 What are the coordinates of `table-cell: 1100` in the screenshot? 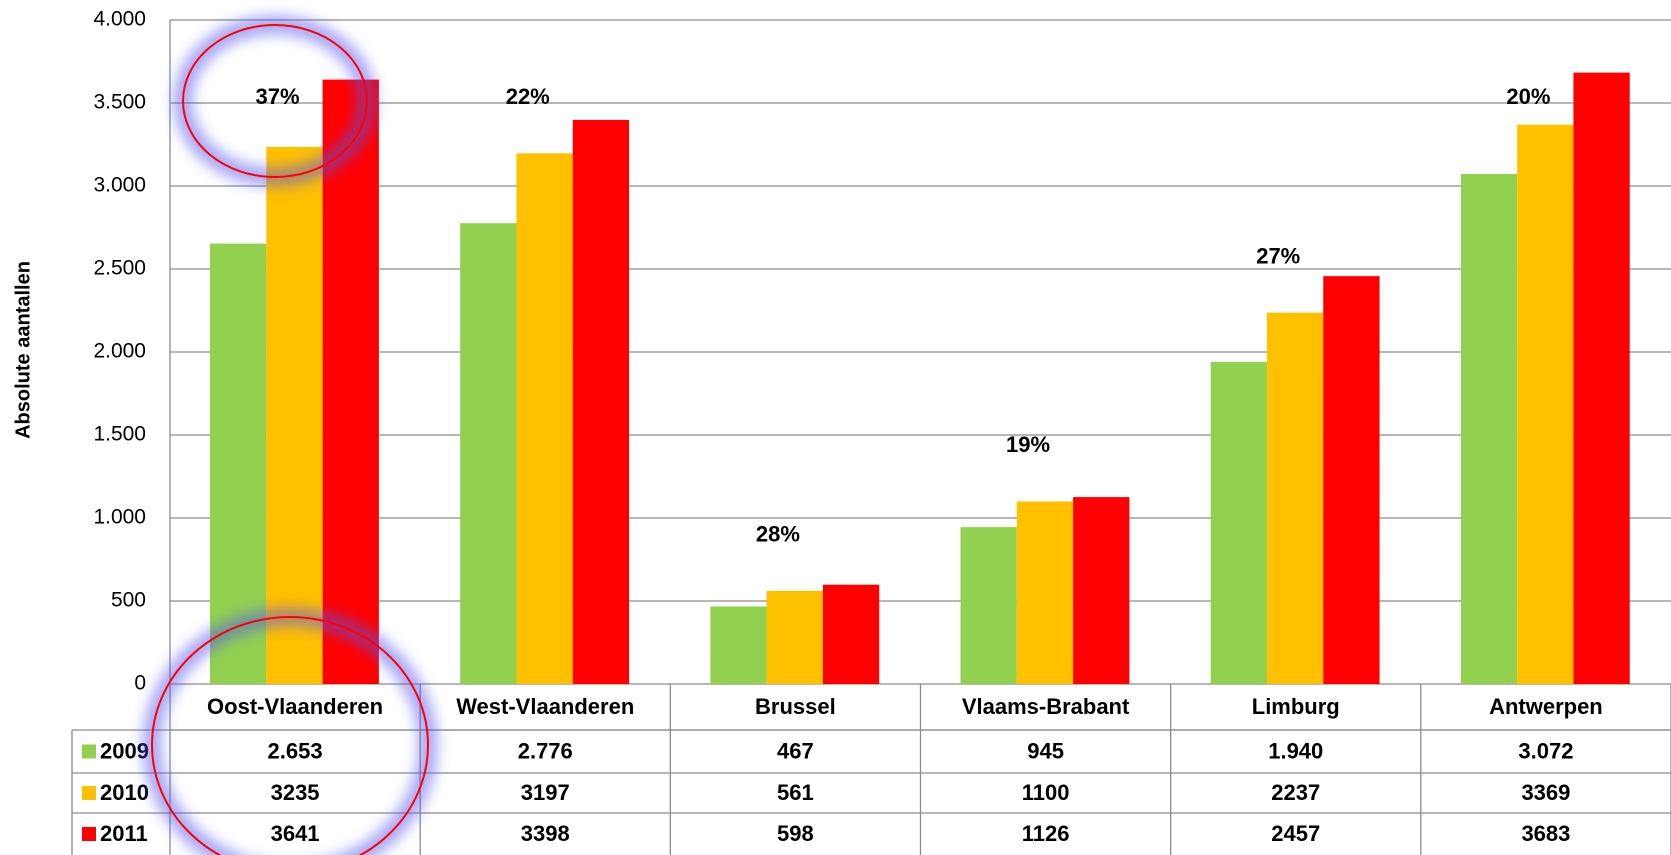 It's located at (1046, 792).